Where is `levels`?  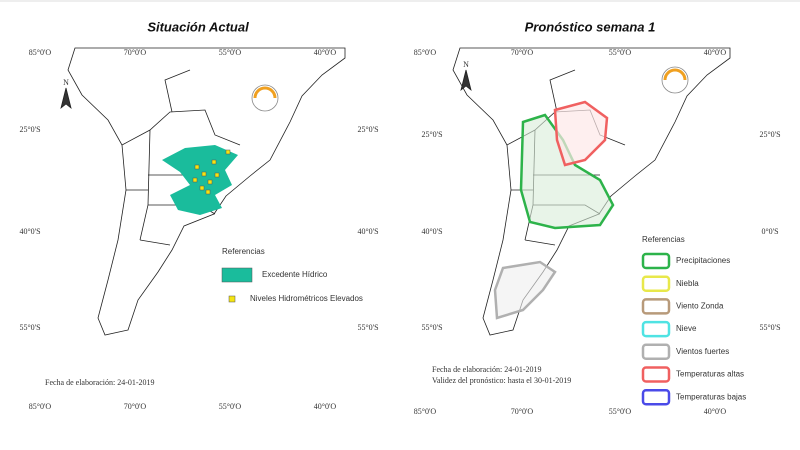 levels is located at coordinates (211, 172).